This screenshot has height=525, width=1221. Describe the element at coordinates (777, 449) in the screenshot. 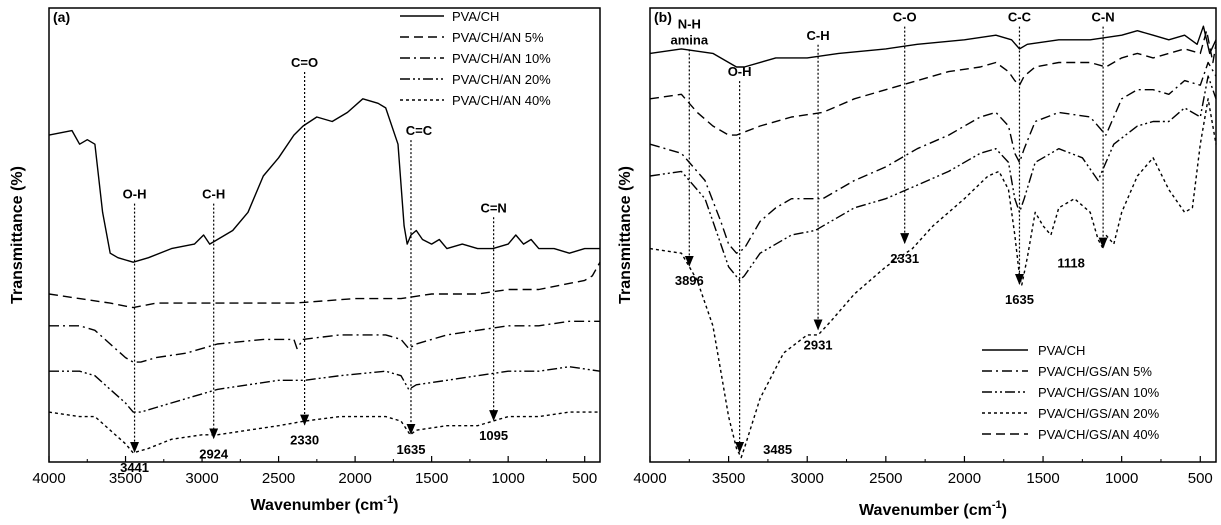

I see `annotation-value-oh-b: 3485` at that location.